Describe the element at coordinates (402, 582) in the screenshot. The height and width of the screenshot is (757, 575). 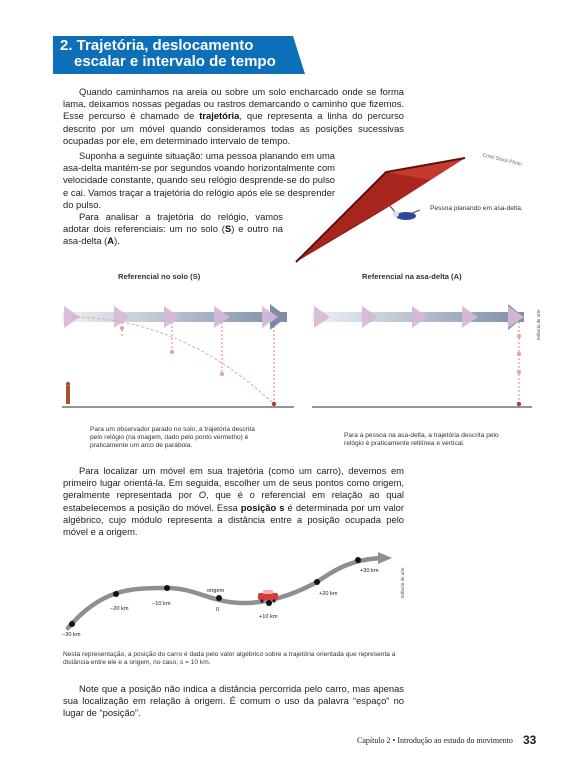
I see `figure2-credit: Editoria de arte` at that location.